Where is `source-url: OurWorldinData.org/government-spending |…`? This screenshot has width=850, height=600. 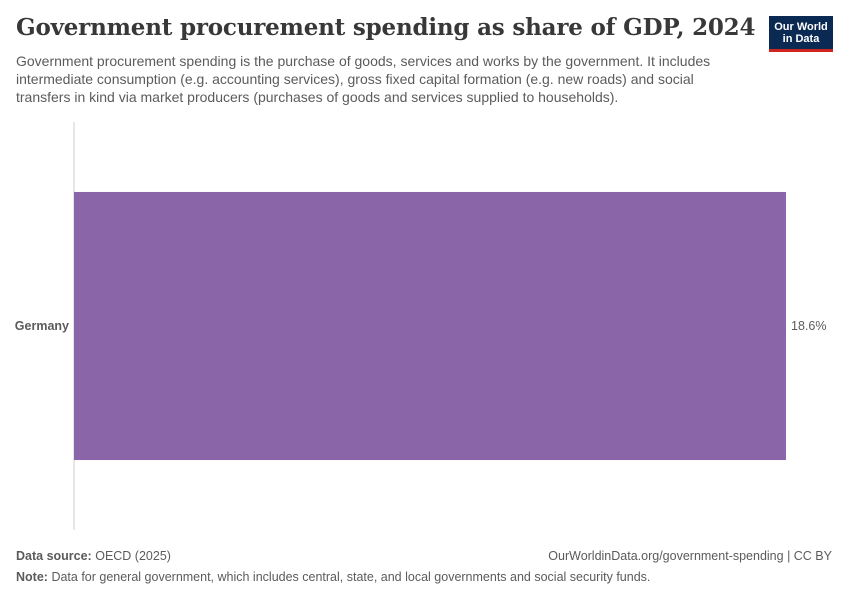
source-url: OurWorldinData.org/government-spending |… is located at coordinates (690, 556).